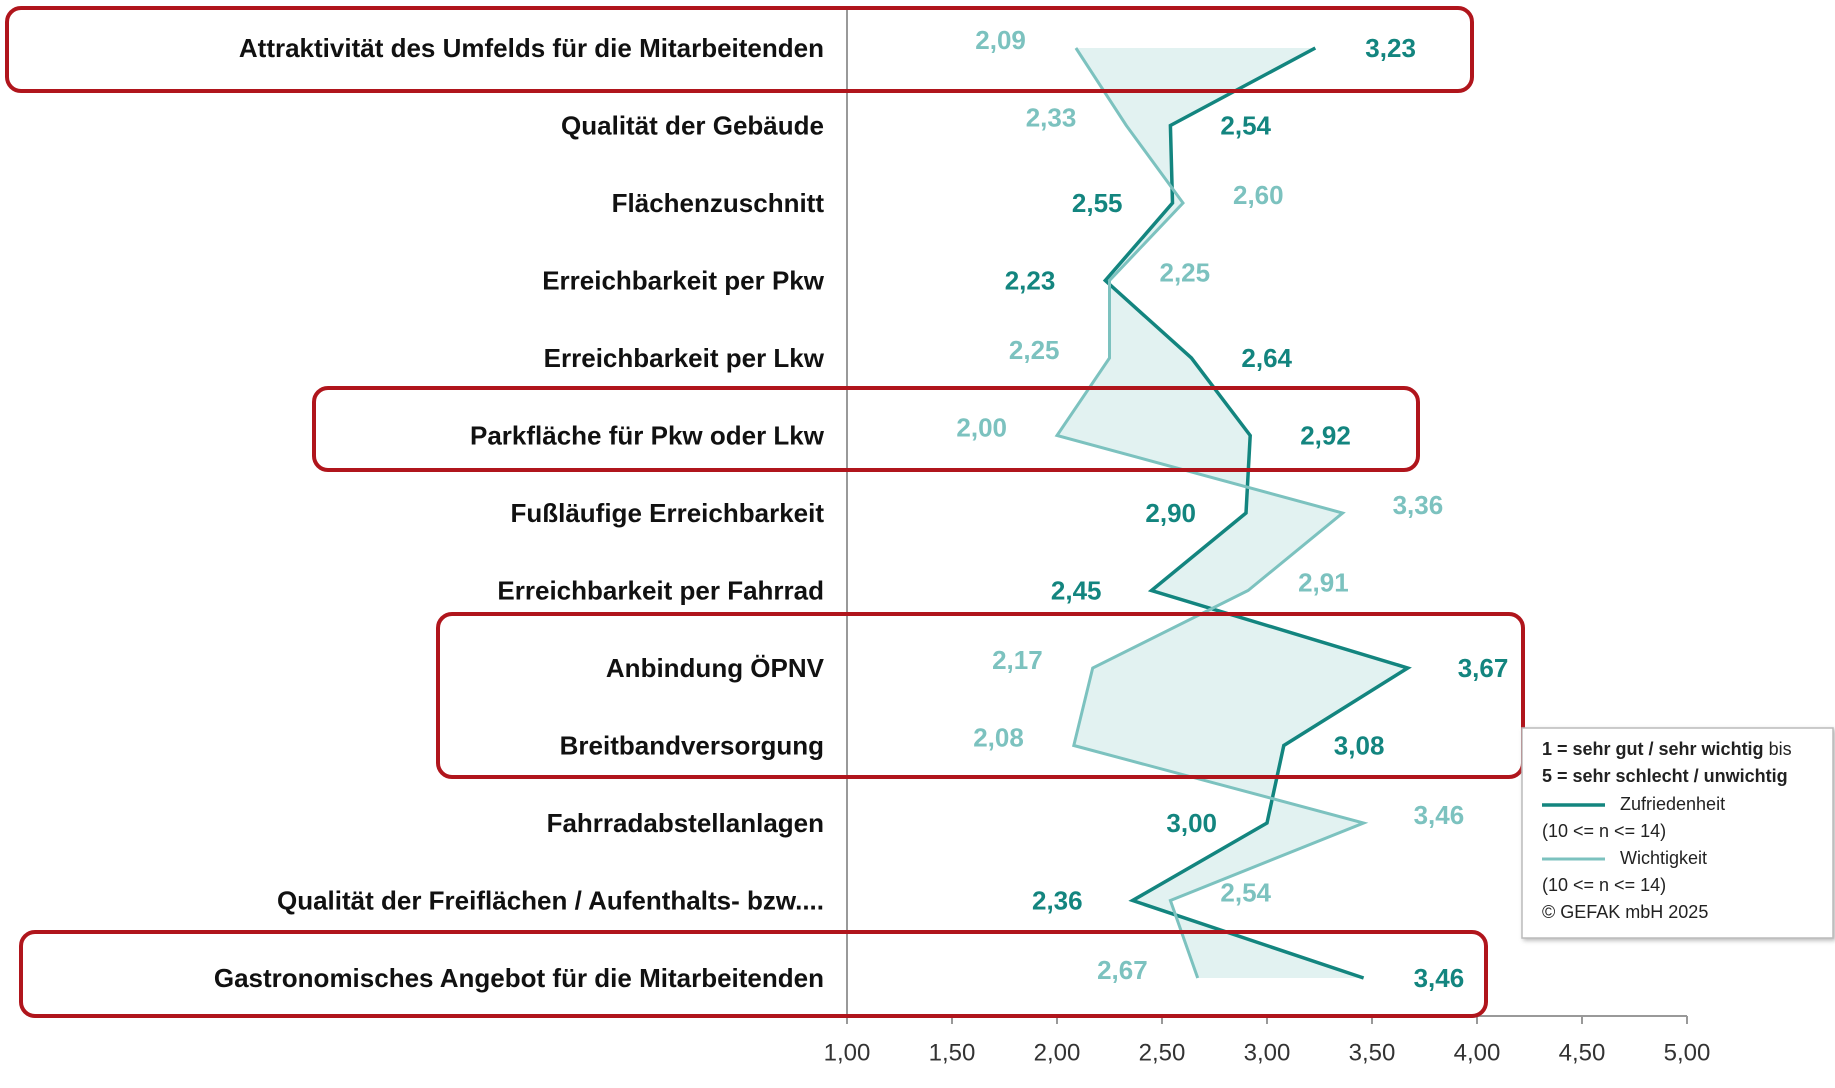 The image size is (1835, 1088). What do you see at coordinates (718, 203) in the screenshot?
I see `category-label: Flächenzuschnitt` at bounding box center [718, 203].